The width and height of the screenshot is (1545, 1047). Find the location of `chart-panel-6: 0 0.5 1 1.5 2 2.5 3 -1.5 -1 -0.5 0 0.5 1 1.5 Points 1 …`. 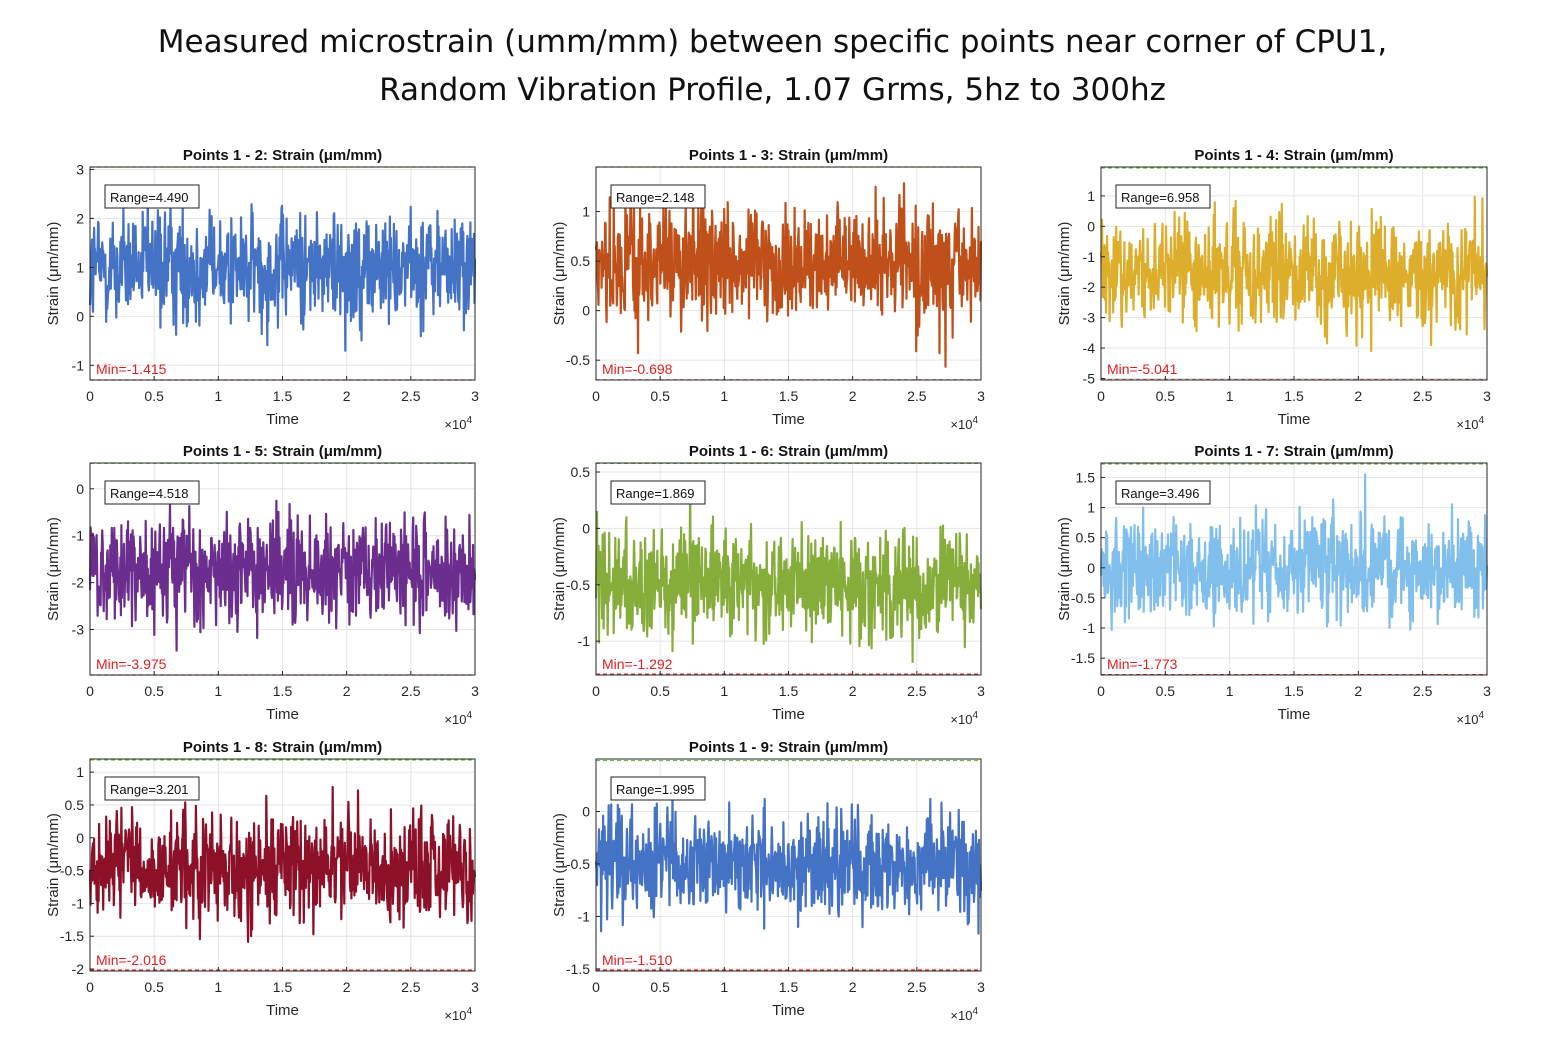

chart-panel-6: 0 0.5 1 1.5 2 2.5 3 -1.5 -1 -0.5 0 0.5 1 1.5 Points 1 … is located at coordinates (1273, 585).